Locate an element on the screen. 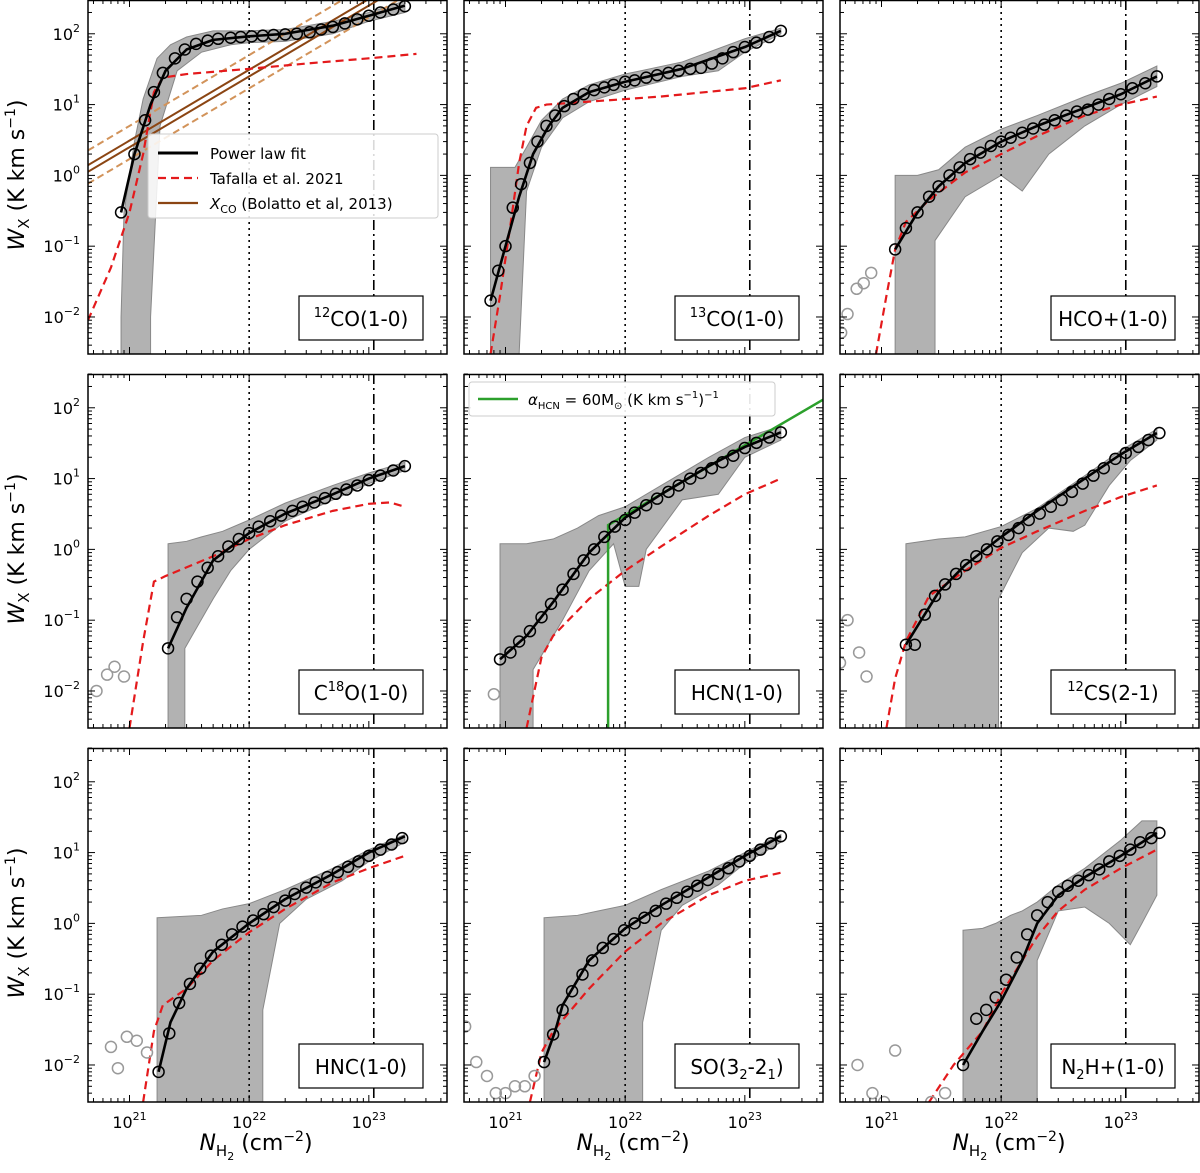 Image resolution: width=1200 pixels, height=1173 pixels. x-axis-label-col-2: NH2 (cm−2) is located at coordinates (632, 1146).